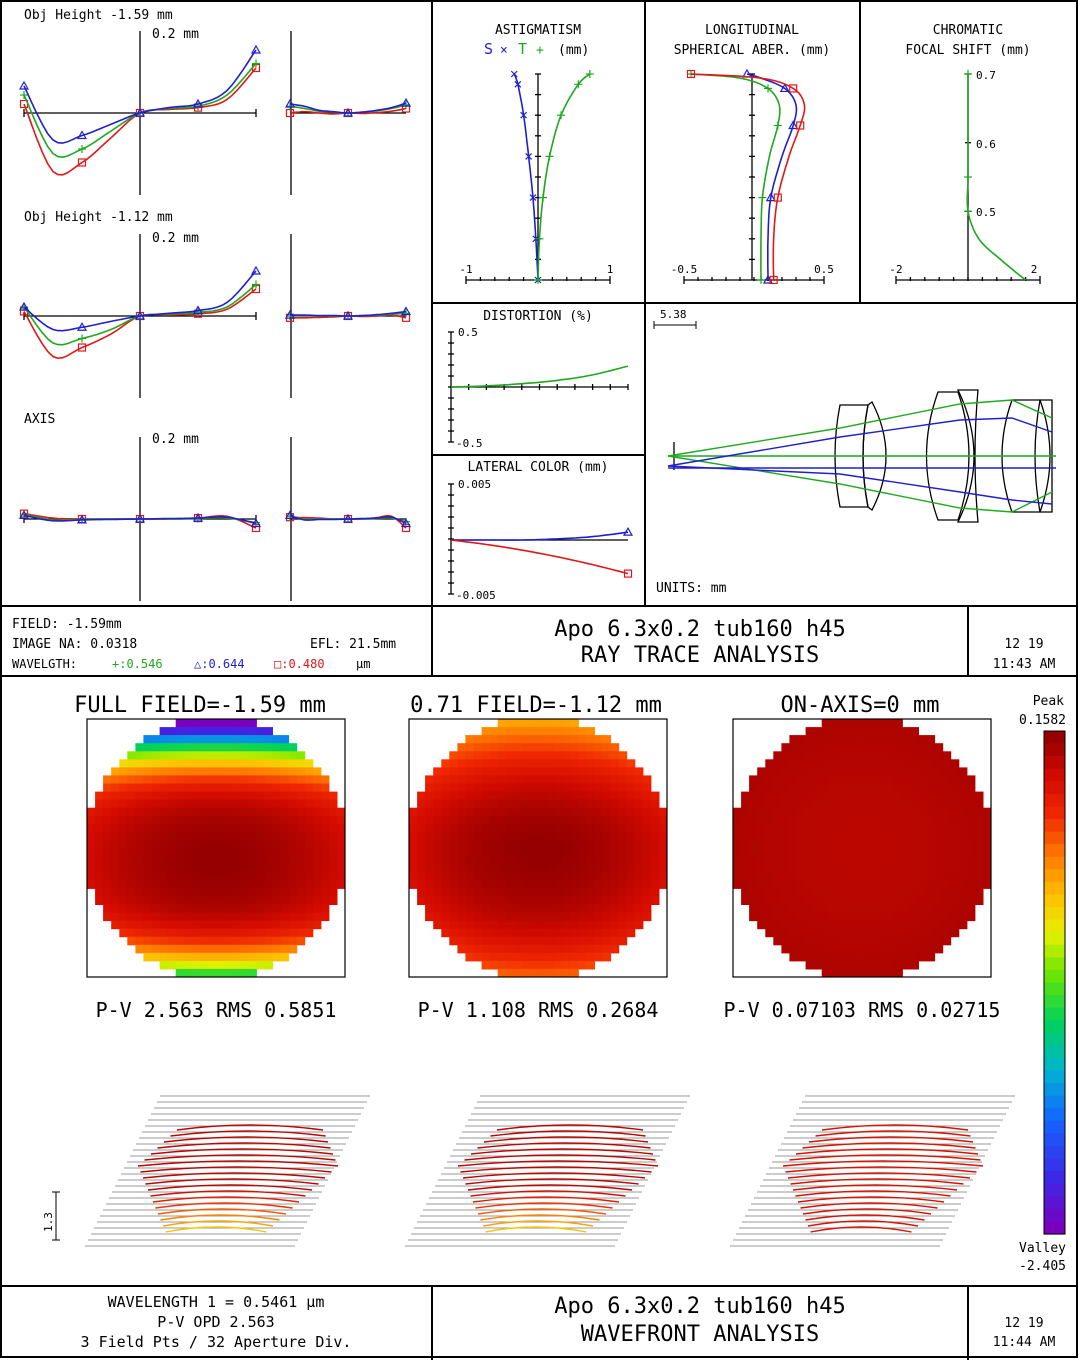  Describe the element at coordinates (216, 1302) in the screenshot. I see `wavefront-info-wavelength: WAVELENGTH 1 = 0.5461 µm` at that location.